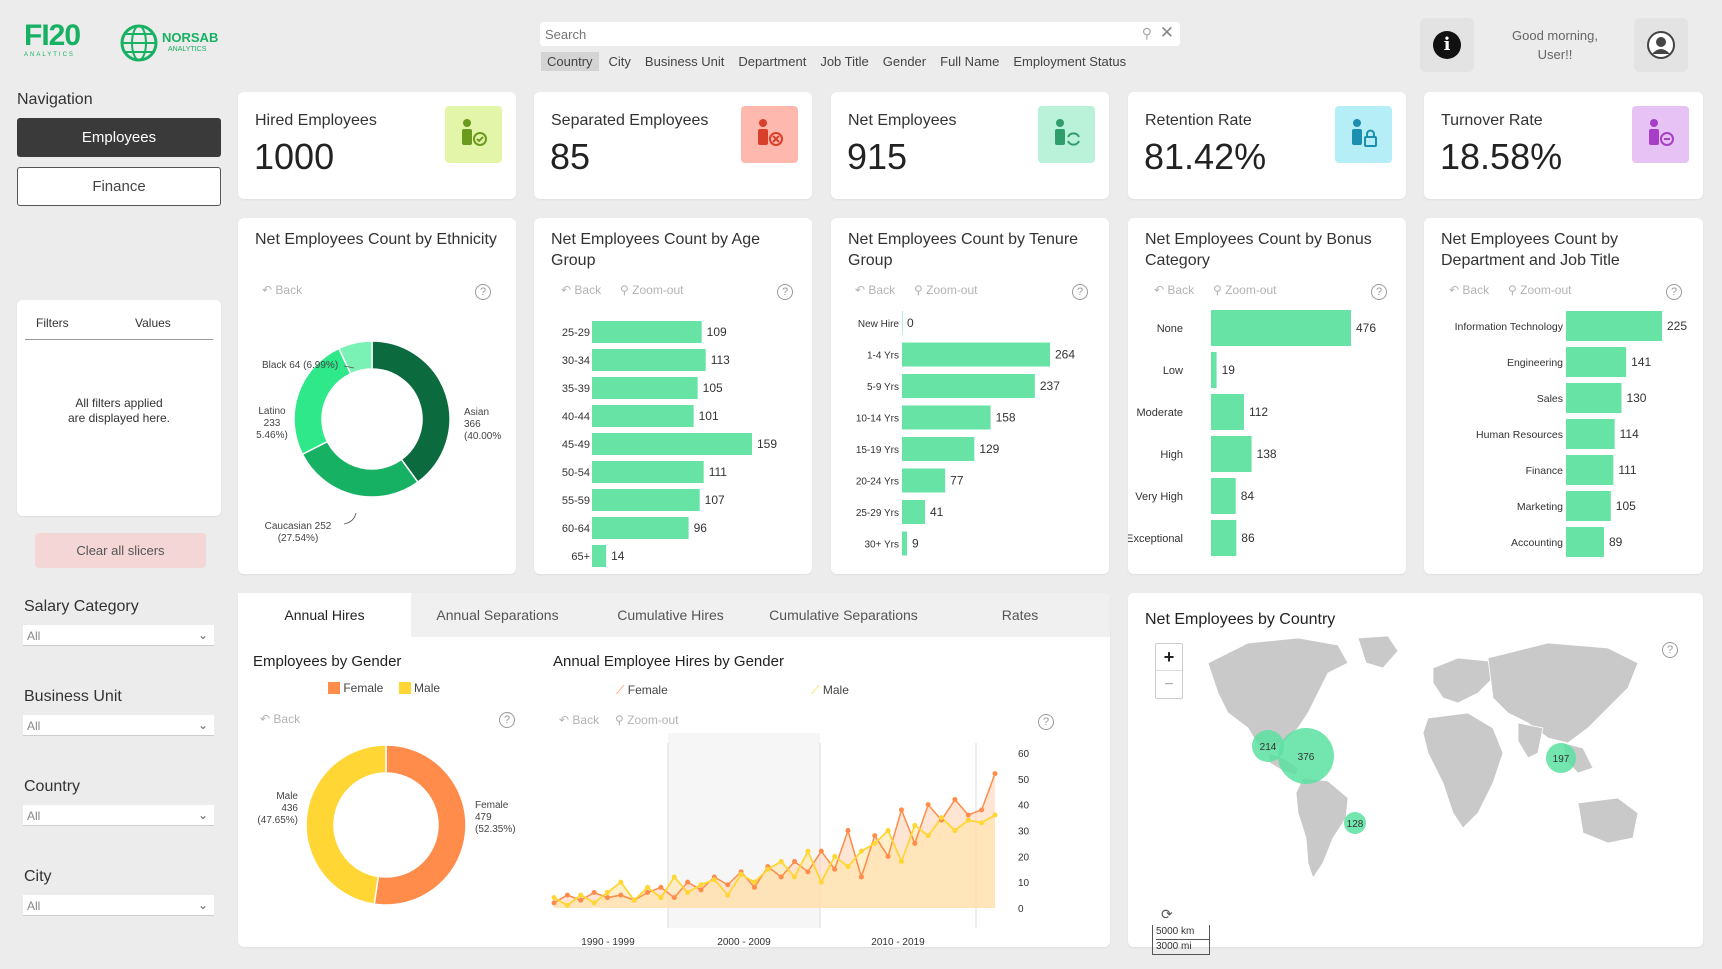 The height and width of the screenshot is (969, 1722). What do you see at coordinates (1146, 33) in the screenshot?
I see `search-icon: ⚲` at bounding box center [1146, 33].